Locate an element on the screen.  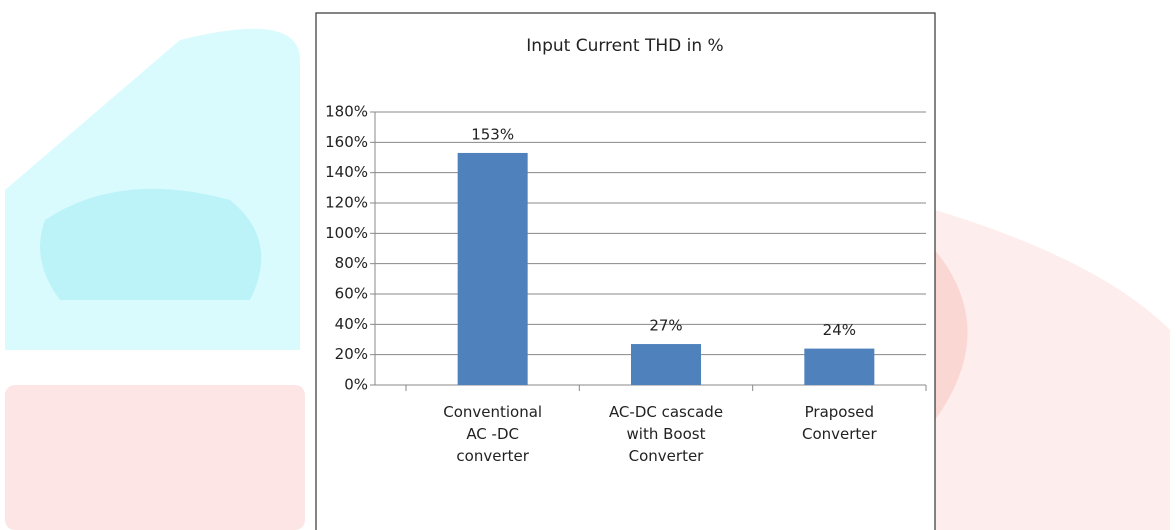
y-tick-label: 180% is located at coordinates (346, 112).